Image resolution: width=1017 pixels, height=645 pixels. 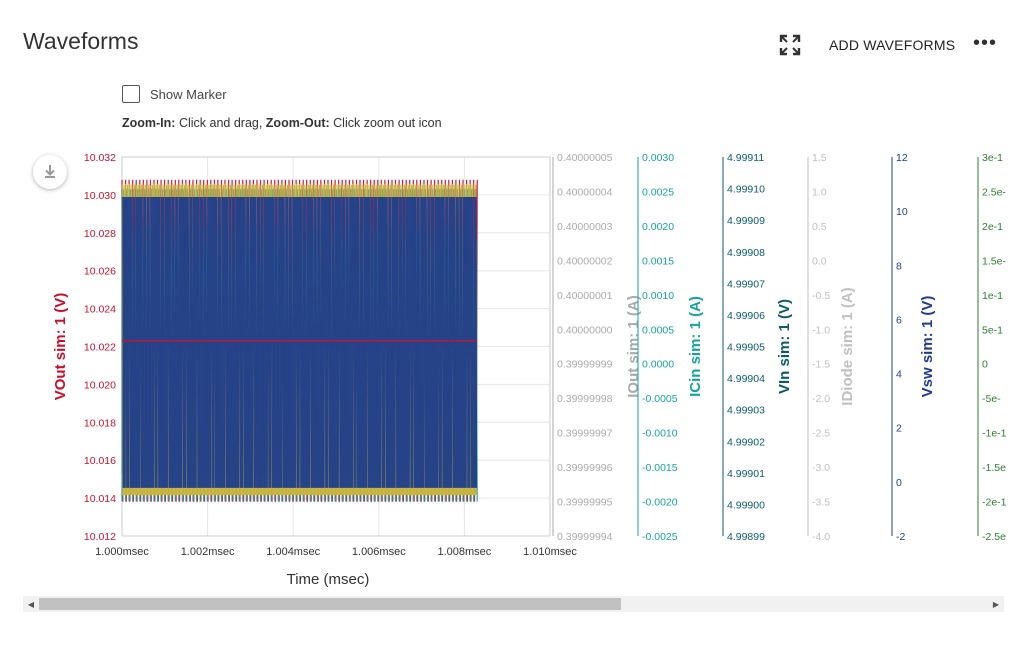 What do you see at coordinates (899, 266) in the screenshot?
I see `y-tick-label-vsw: 8` at bounding box center [899, 266].